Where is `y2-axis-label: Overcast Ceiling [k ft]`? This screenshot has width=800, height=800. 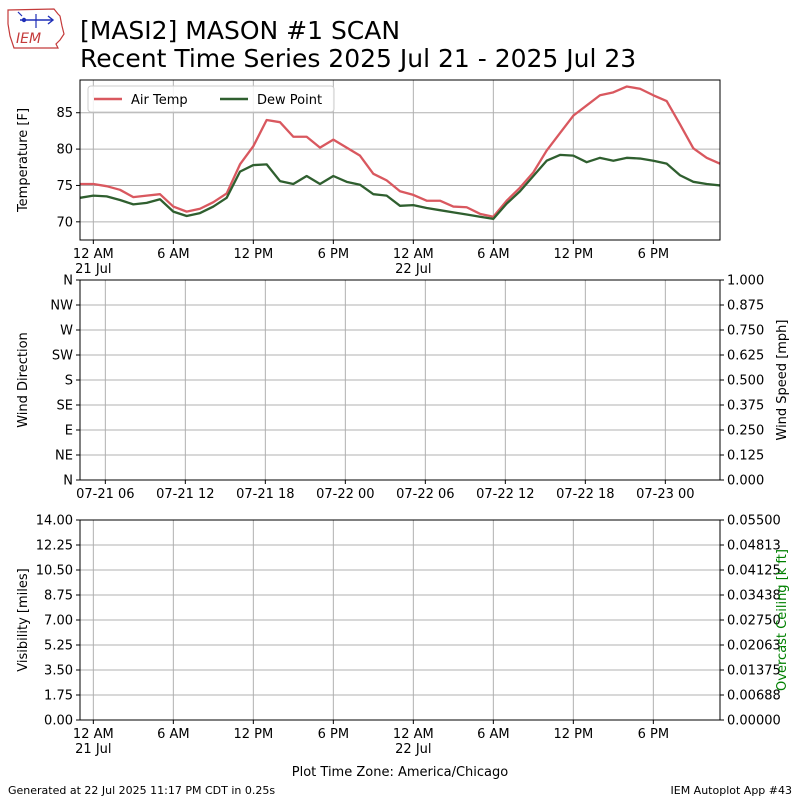 y2-axis-label: Overcast Ceiling [k ft] is located at coordinates (782, 620).